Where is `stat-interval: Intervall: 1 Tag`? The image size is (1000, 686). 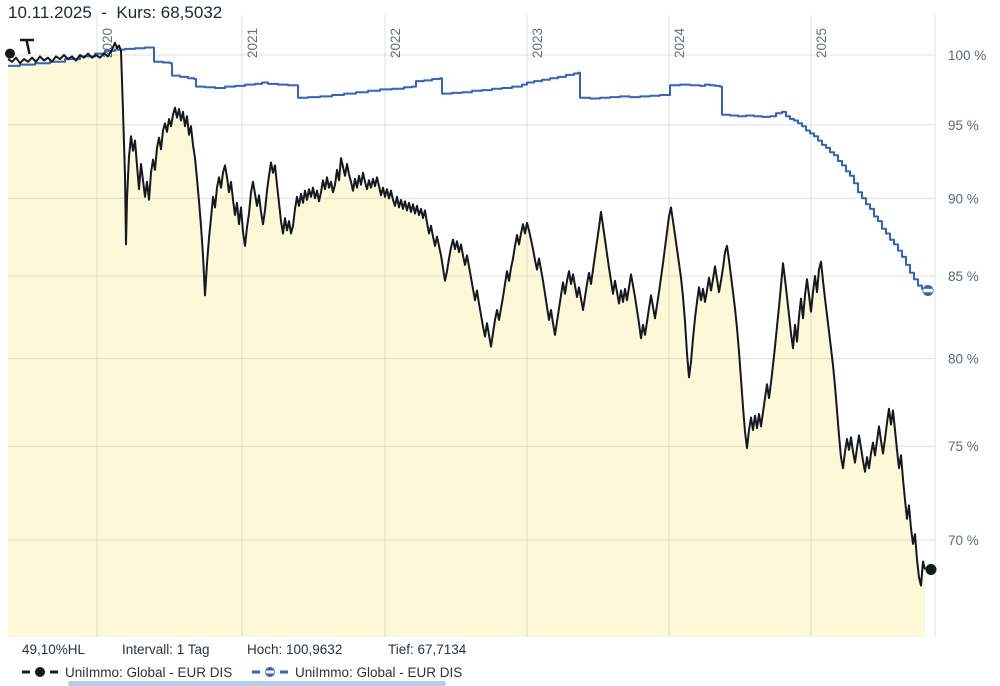 stat-interval: Intervall: 1 Tag is located at coordinates (166, 649).